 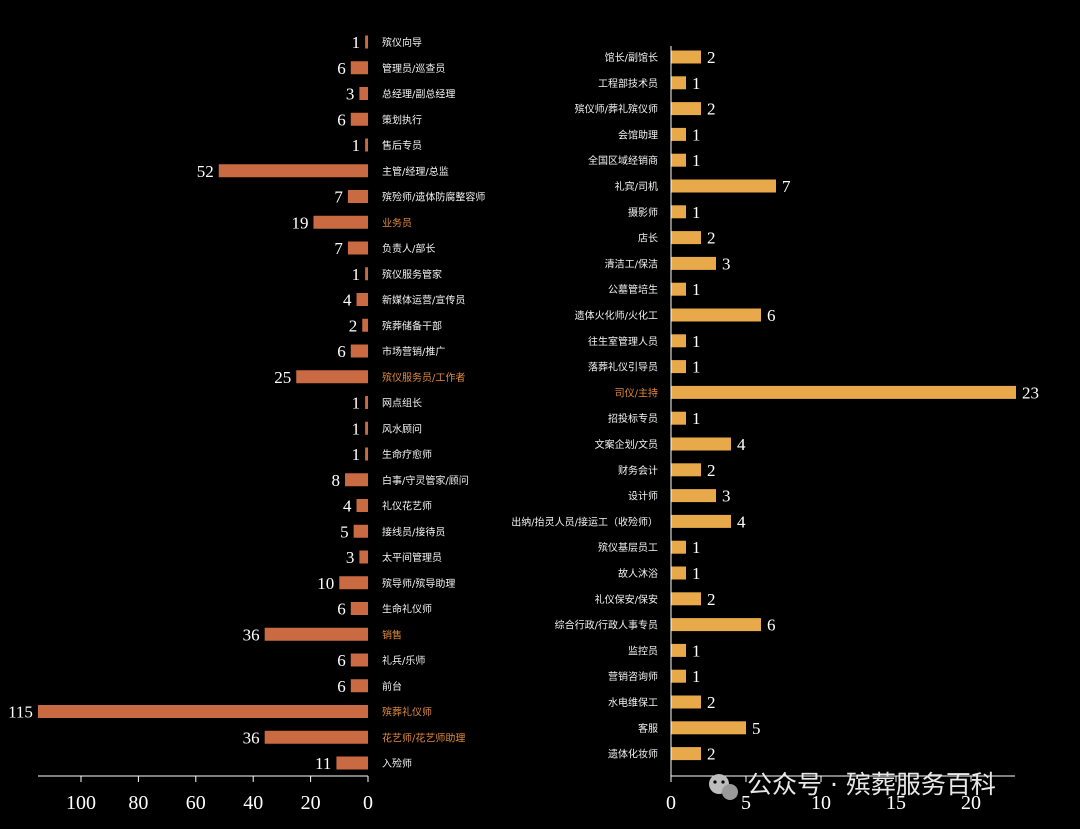 What do you see at coordinates (415, 171) in the screenshot?
I see `left-category-label: 主管/经理/总监` at bounding box center [415, 171].